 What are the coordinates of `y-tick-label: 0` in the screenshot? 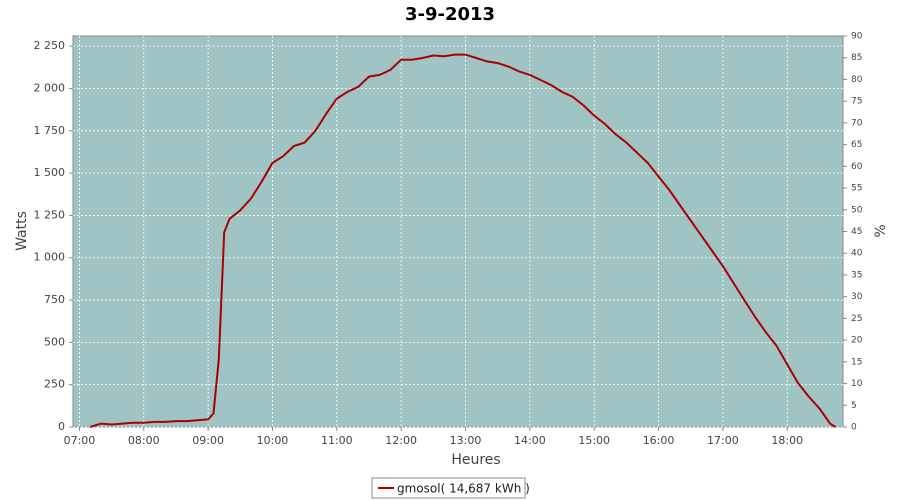 It's located at (61, 426).